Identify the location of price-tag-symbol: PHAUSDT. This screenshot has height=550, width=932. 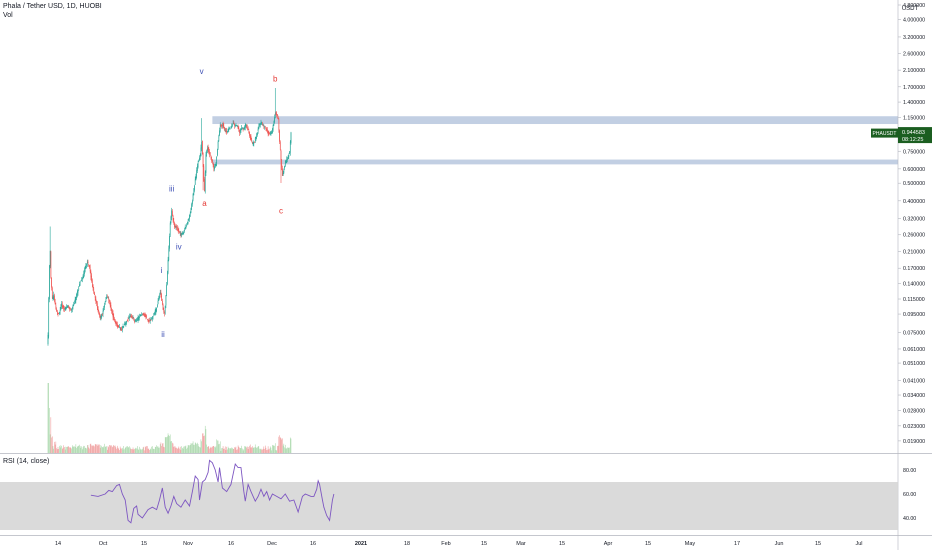
(885, 134).